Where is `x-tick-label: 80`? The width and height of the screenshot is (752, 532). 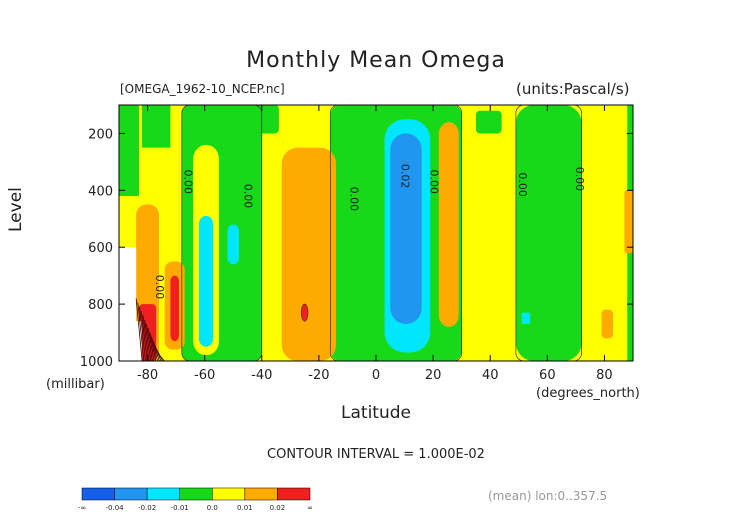 x-tick-label: 80 is located at coordinates (604, 375).